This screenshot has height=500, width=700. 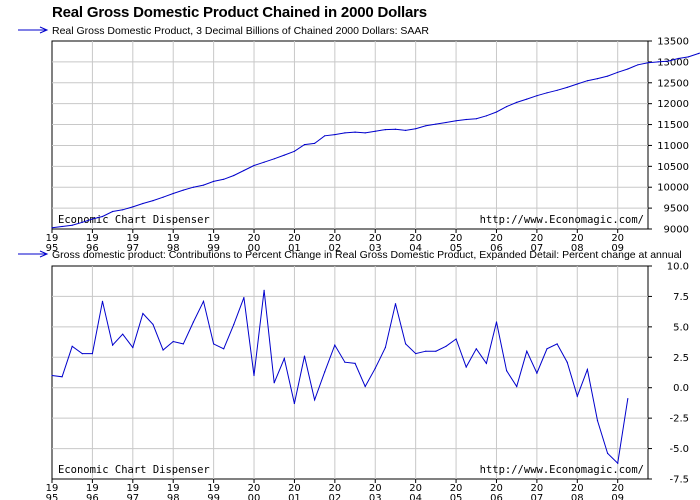 What do you see at coordinates (92, 496) in the screenshot?
I see `x-tick-label: 96` at bounding box center [92, 496].